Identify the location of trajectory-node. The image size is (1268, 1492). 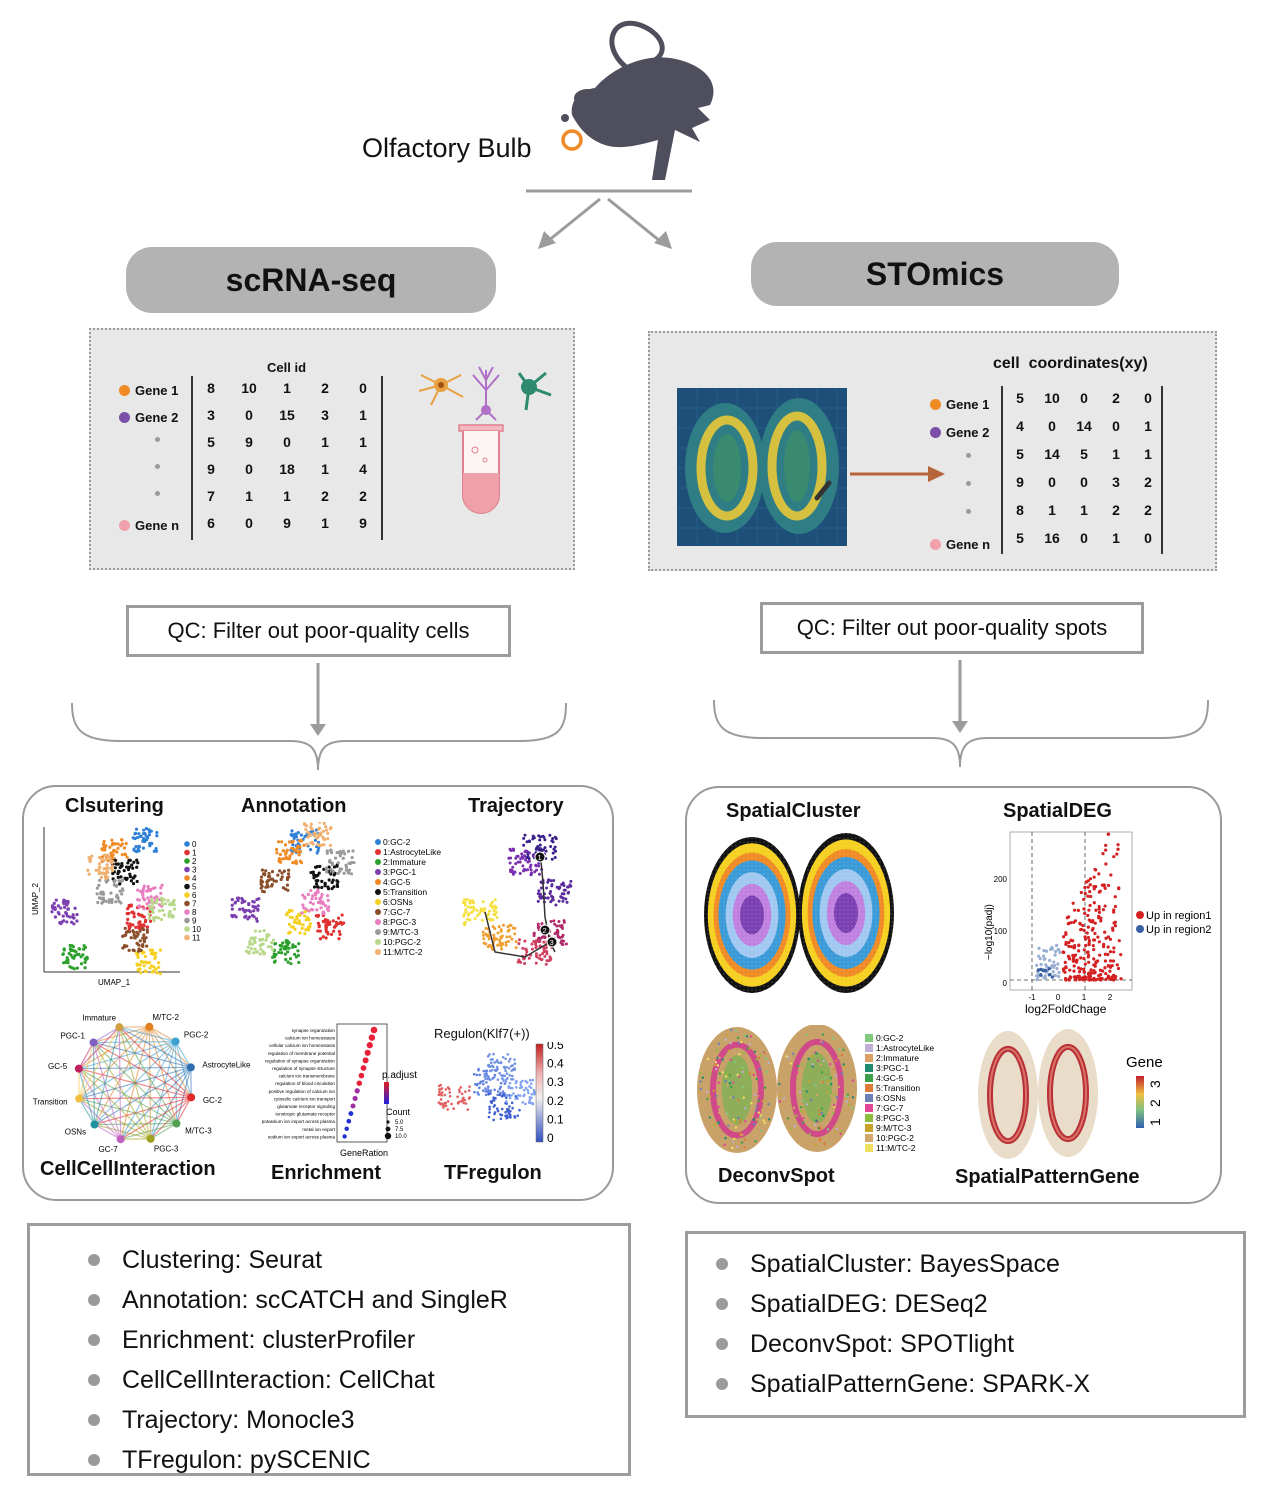
(540, 857).